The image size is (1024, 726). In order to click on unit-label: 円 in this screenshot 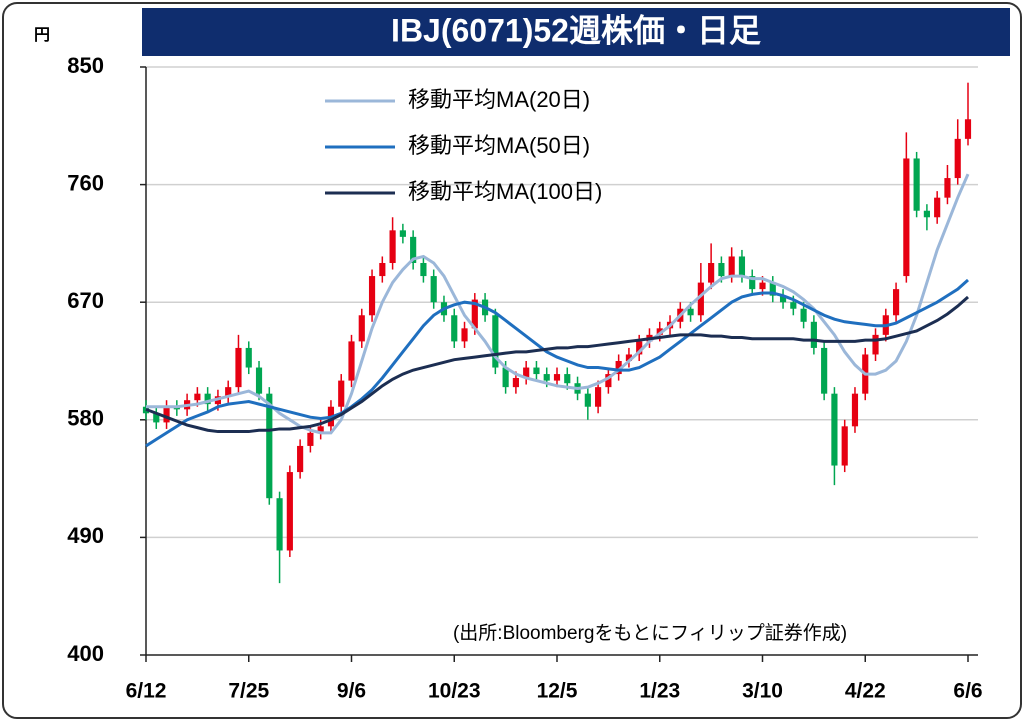, I will do `click(42, 35)`.